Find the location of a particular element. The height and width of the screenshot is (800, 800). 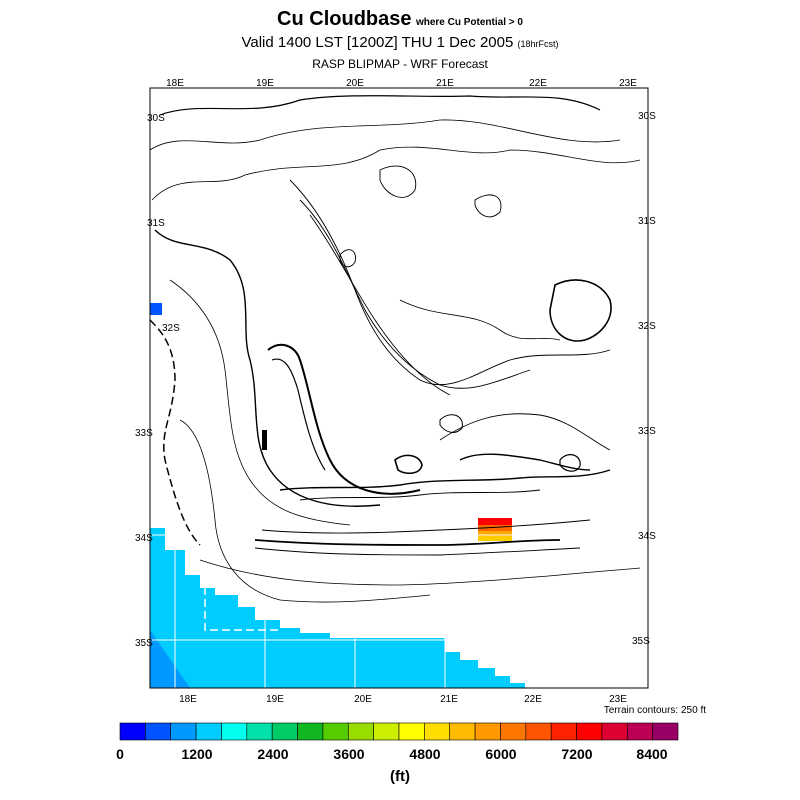

latitude-label-left: 33S is located at coordinates (144, 433).